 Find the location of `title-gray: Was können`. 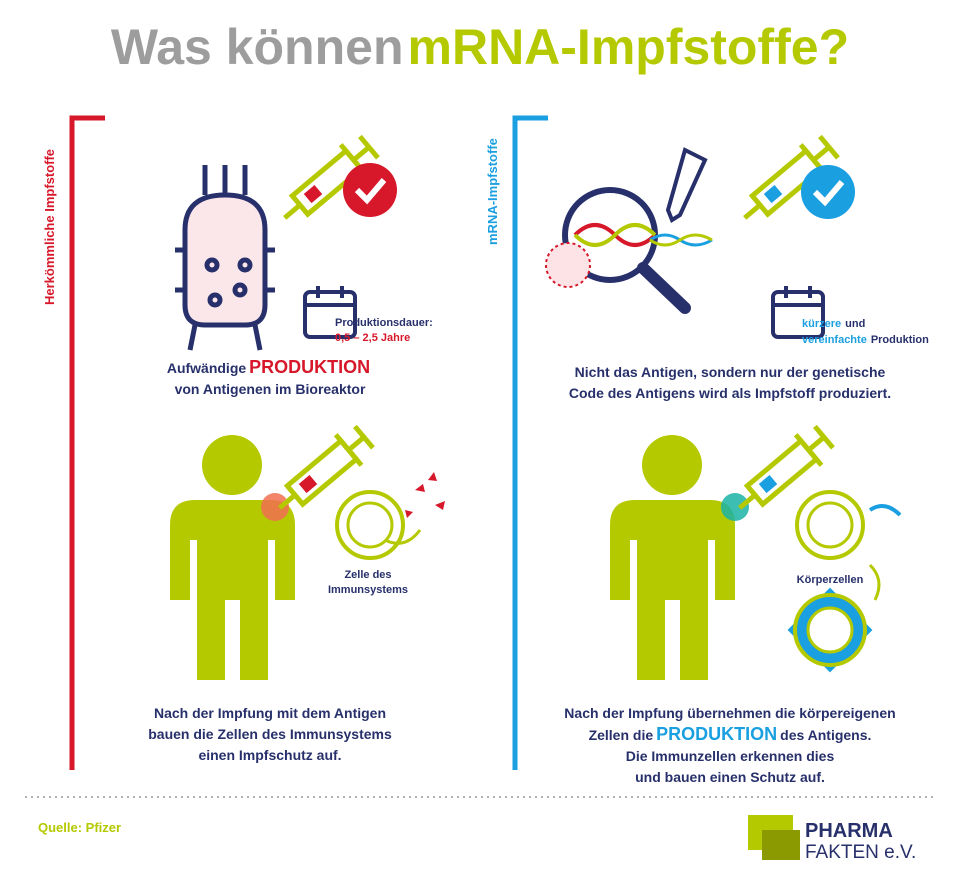

title-gray: Was können is located at coordinates (257, 47).